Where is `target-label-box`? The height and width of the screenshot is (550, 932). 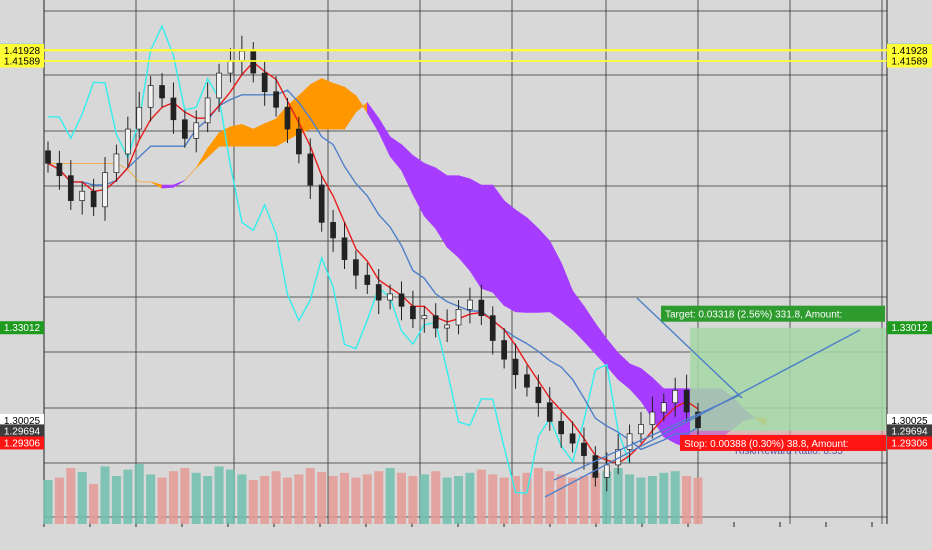 target-label-box is located at coordinates (773, 313).